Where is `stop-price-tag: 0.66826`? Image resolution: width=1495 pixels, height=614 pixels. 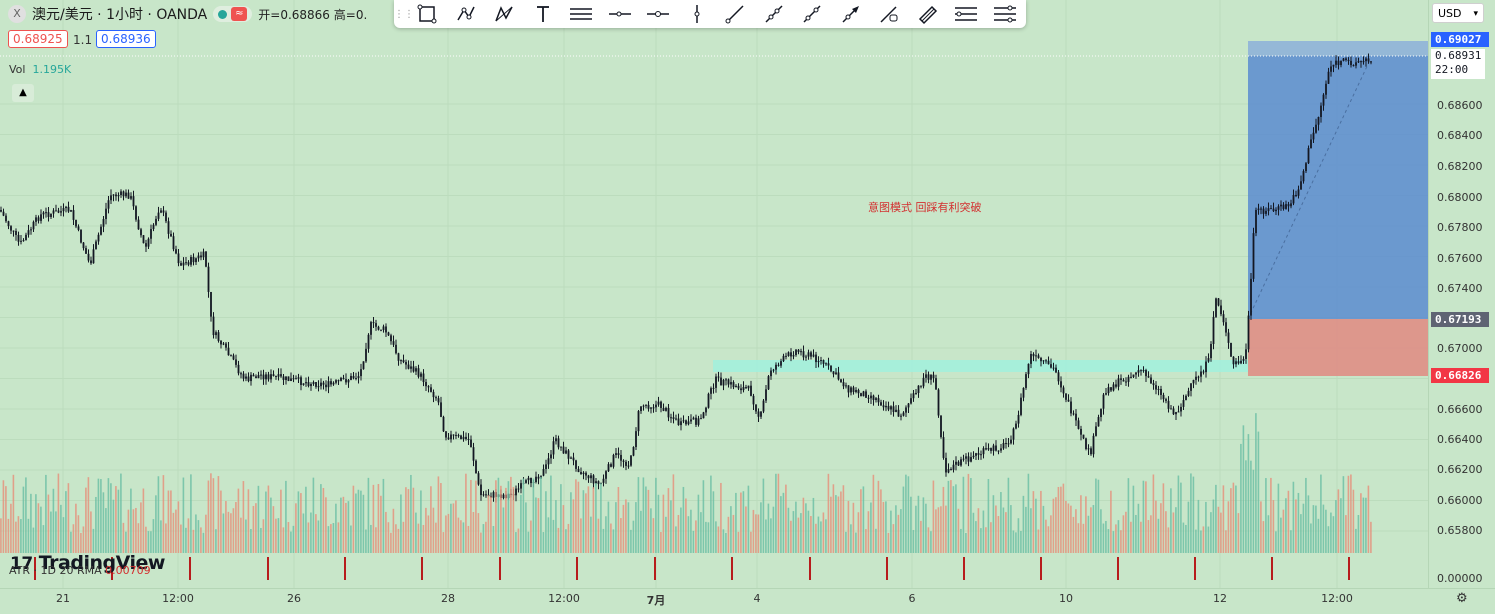
stop-price-tag: 0.66826 is located at coordinates (1460, 375).